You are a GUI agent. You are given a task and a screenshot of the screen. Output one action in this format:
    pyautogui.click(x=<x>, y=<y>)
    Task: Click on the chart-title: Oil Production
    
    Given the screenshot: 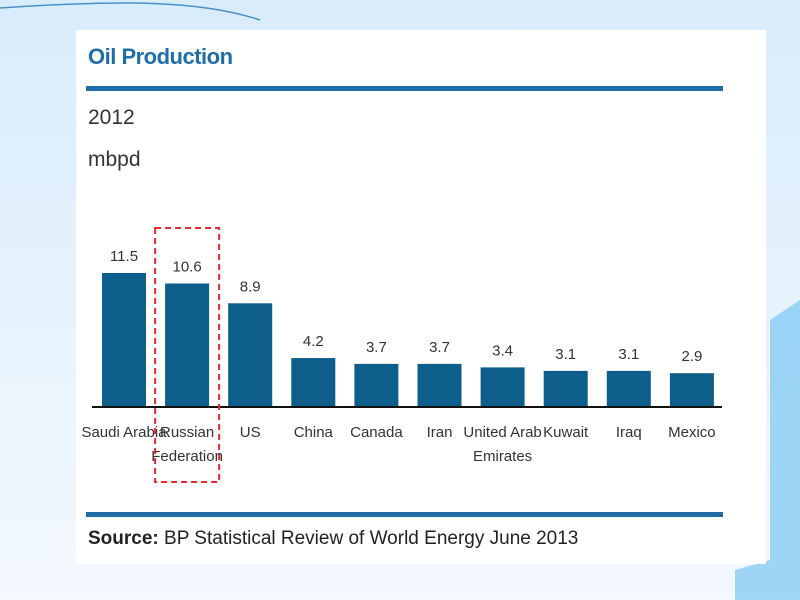 What is the action you would take?
    pyautogui.click(x=160, y=56)
    